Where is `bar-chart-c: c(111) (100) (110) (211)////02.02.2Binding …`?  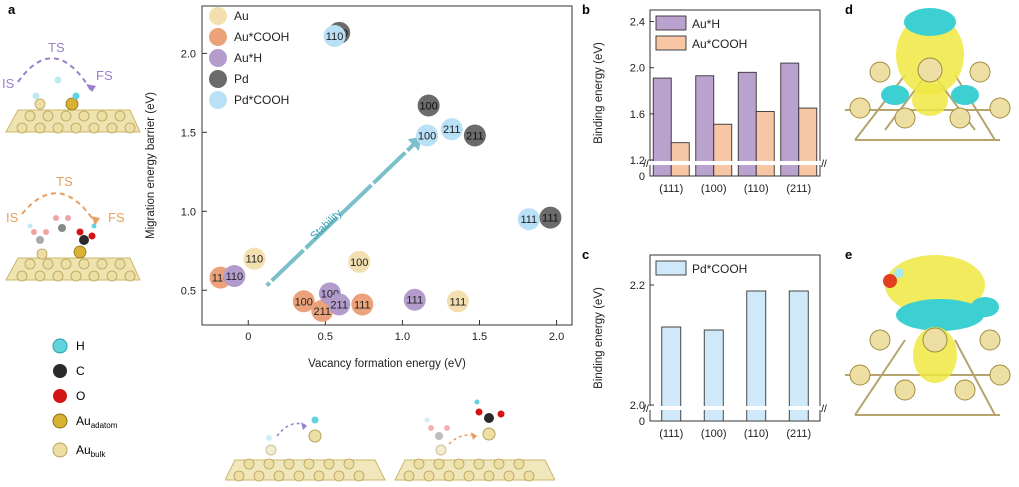 bar-chart-c: c(111) (100) (110) (211)////02.02.2Binding … is located at coordinates (704, 343).